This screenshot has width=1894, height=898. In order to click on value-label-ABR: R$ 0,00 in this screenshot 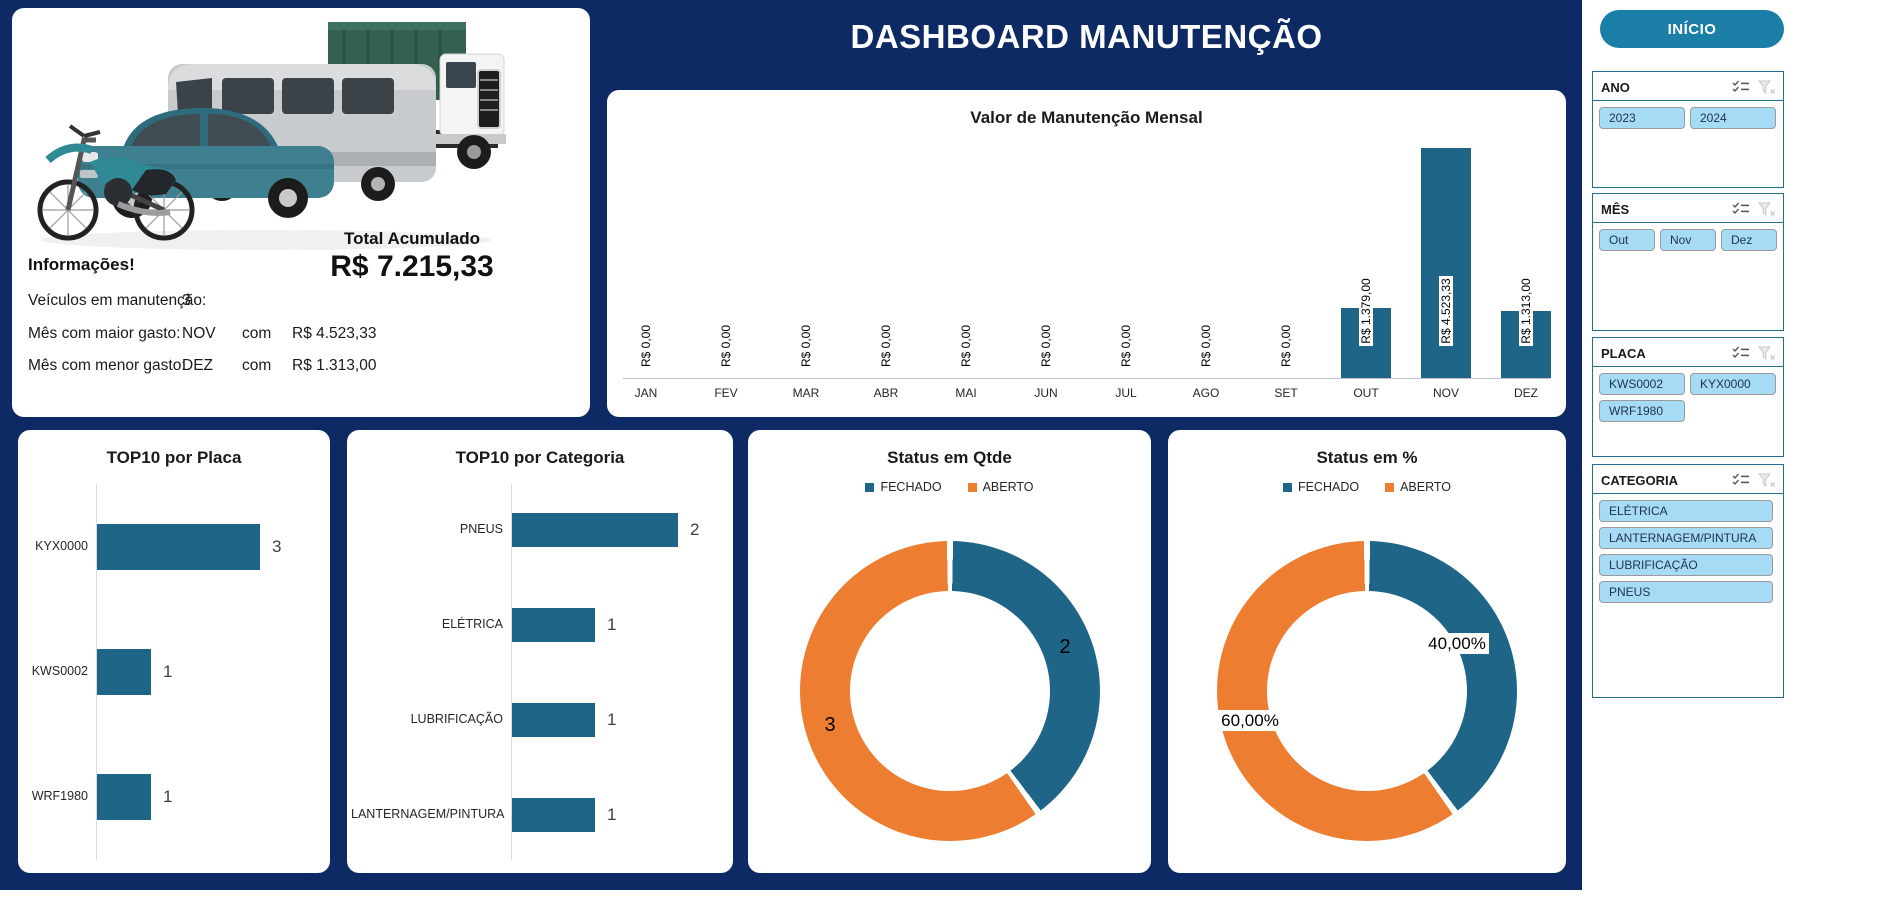, I will do `click(886, 346)`.